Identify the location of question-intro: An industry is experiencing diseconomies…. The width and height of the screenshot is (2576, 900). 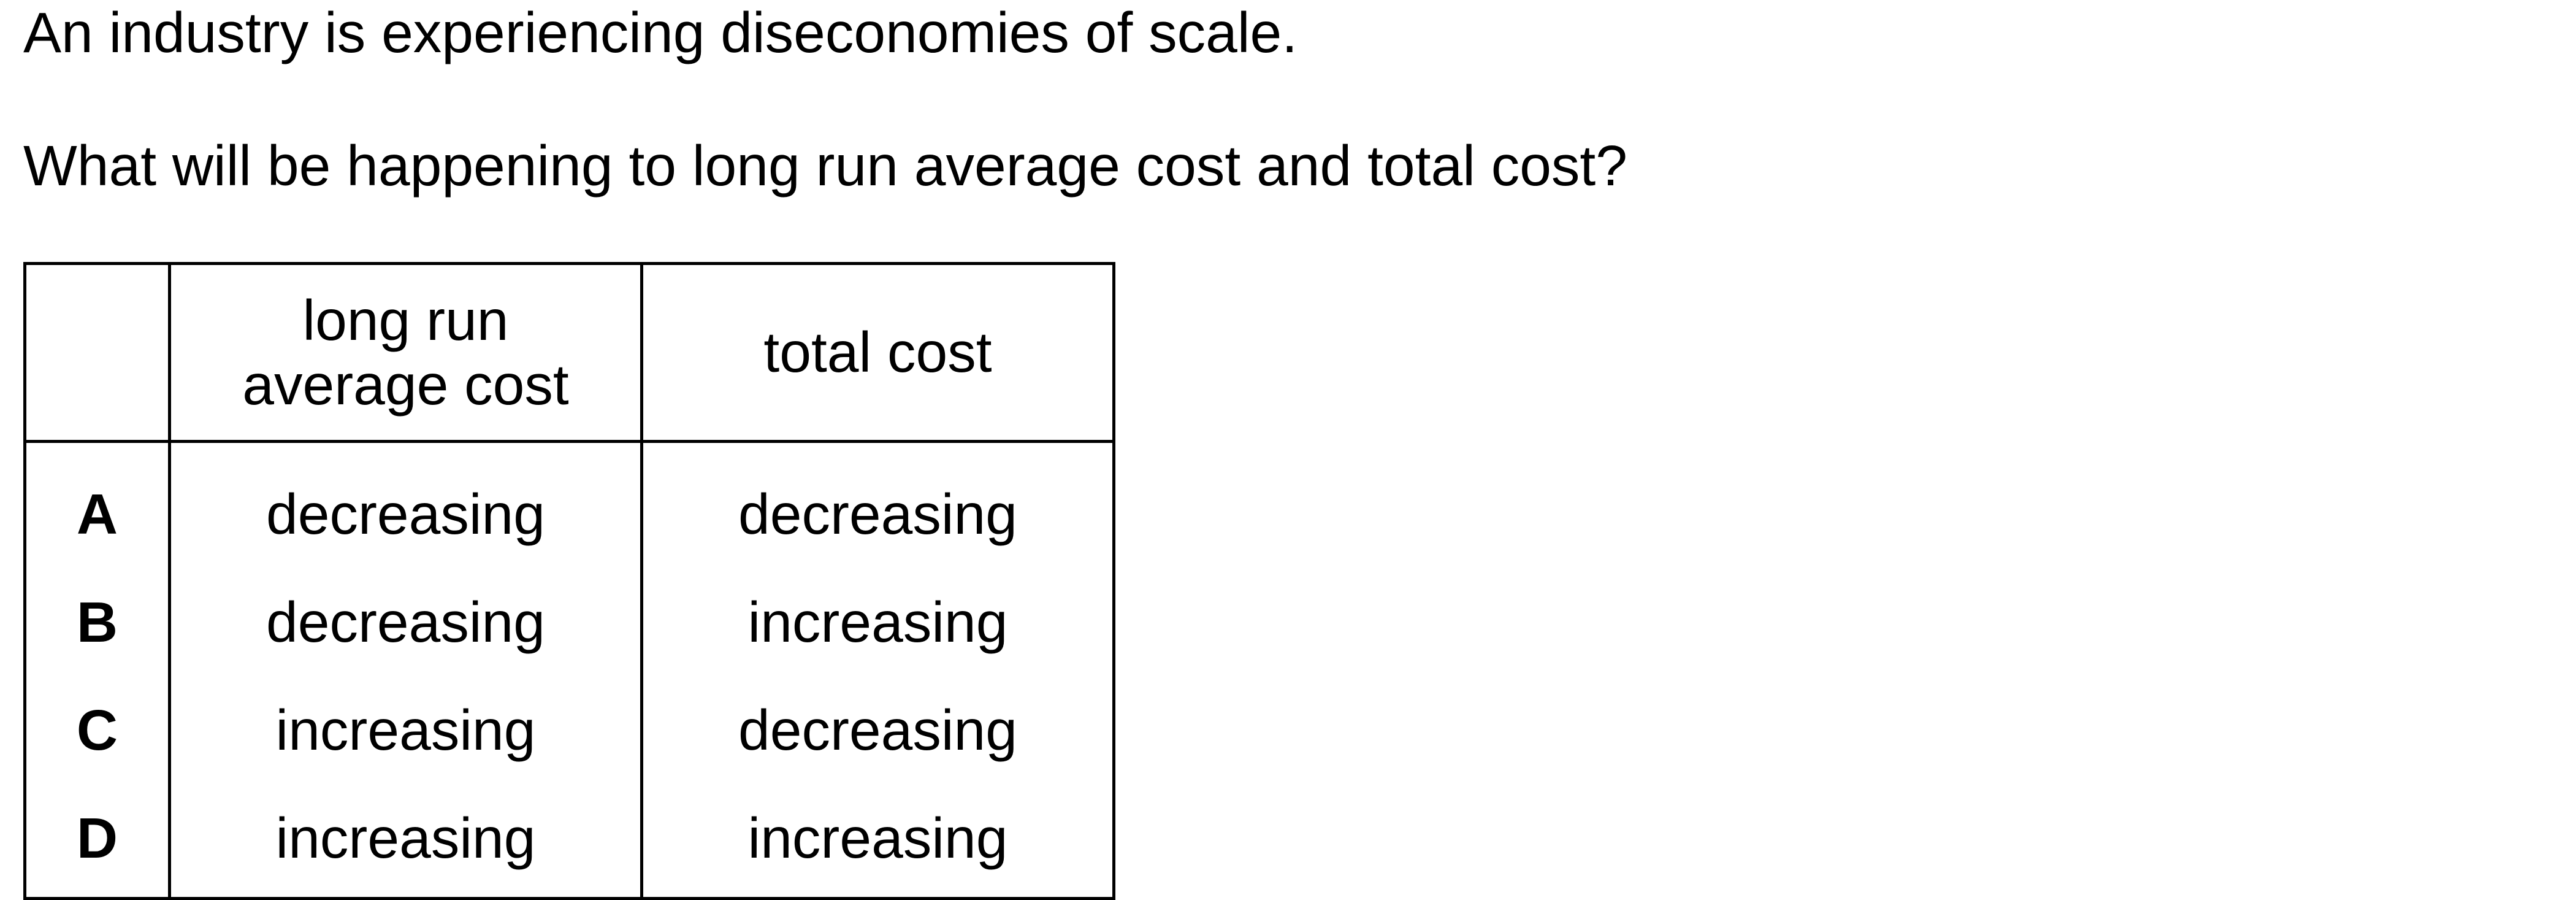
(660, 32).